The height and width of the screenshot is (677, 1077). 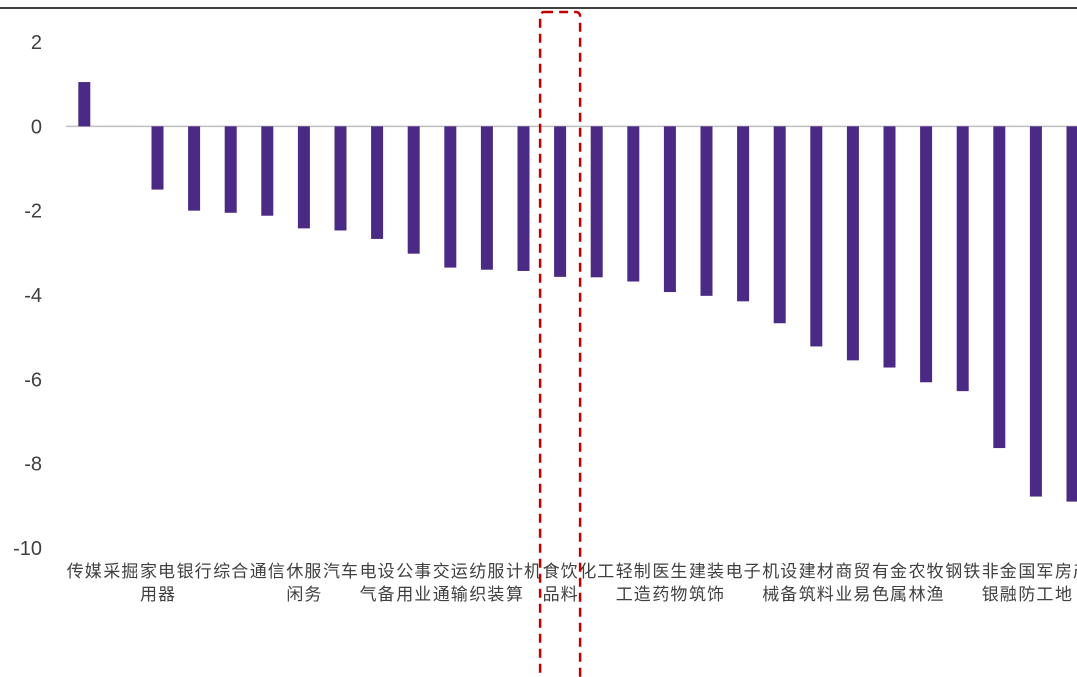 I want to click on category-label: 综合, so click(x=230, y=572).